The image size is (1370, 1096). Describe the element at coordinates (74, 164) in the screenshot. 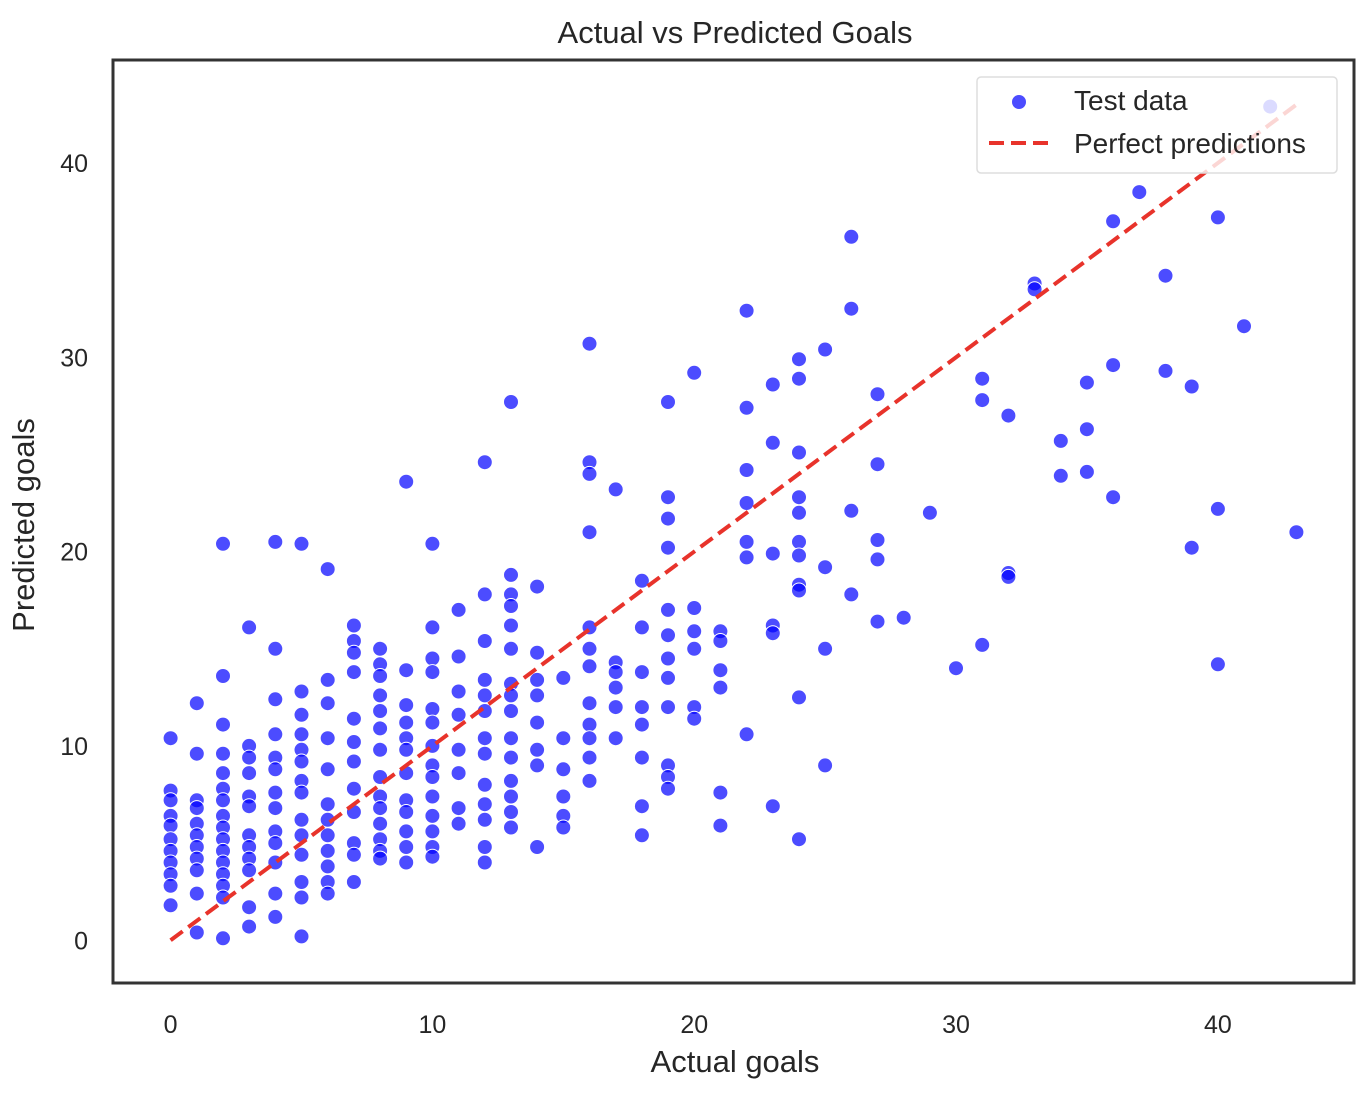

I see `y-tick-label: 40` at that location.